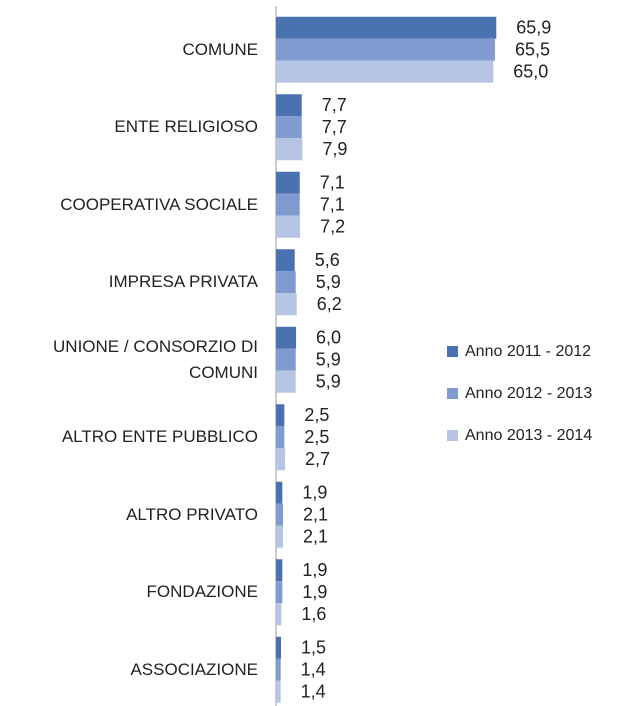 The image size is (627, 706). What do you see at coordinates (328, 338) in the screenshot?
I see `value-label: 6,0` at bounding box center [328, 338].